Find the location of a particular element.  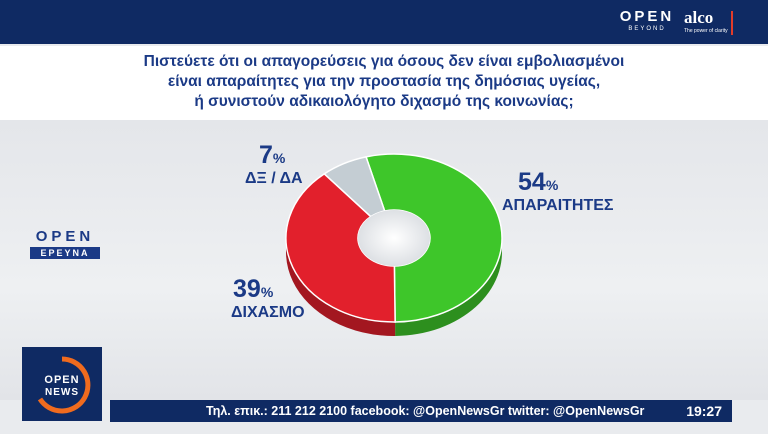

open-brand: OPEN is located at coordinates (647, 16).